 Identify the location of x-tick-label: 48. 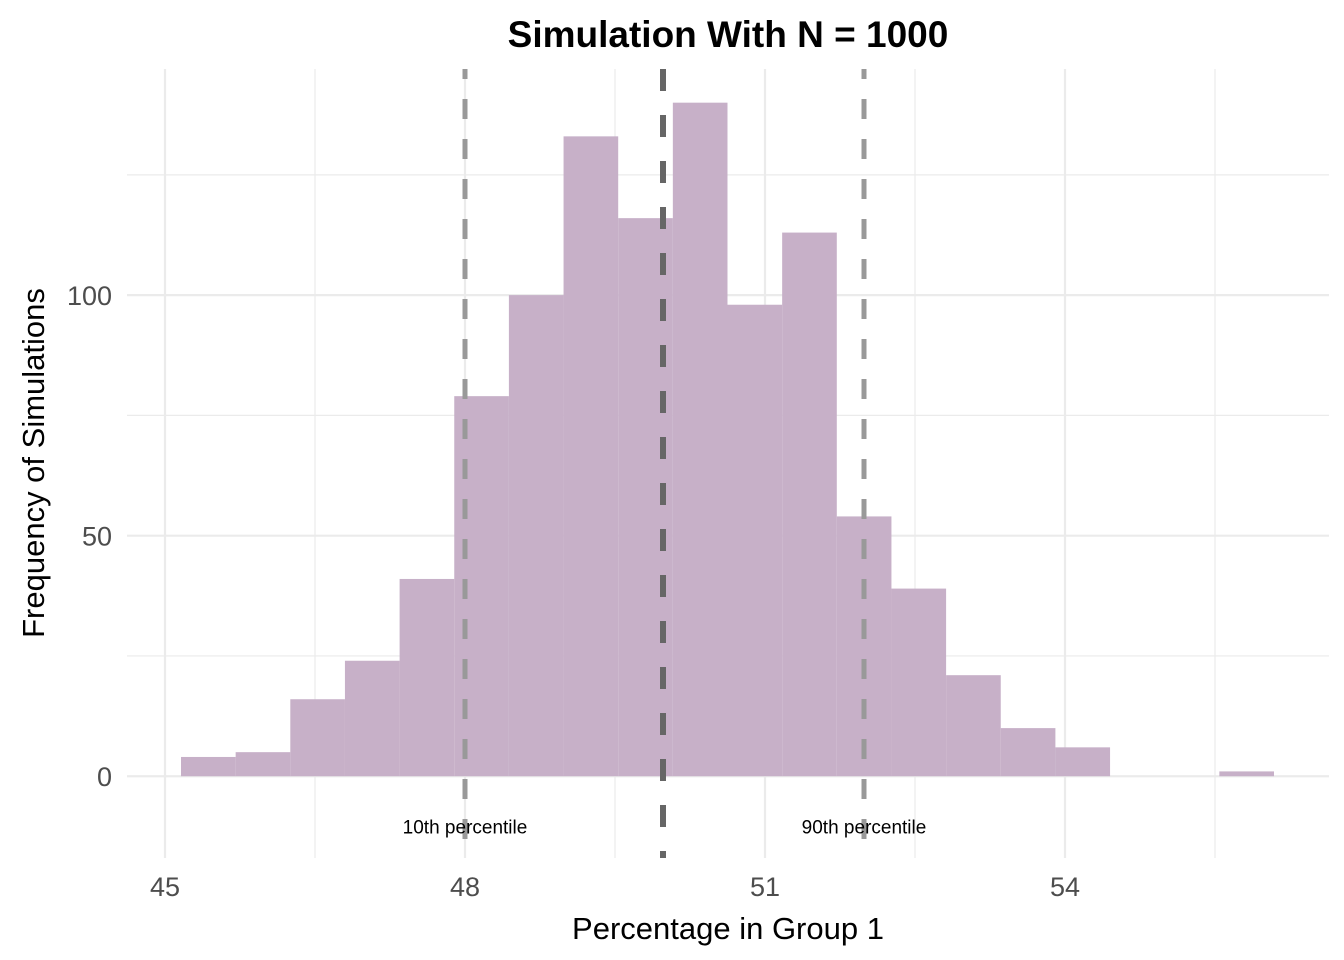
(465, 887).